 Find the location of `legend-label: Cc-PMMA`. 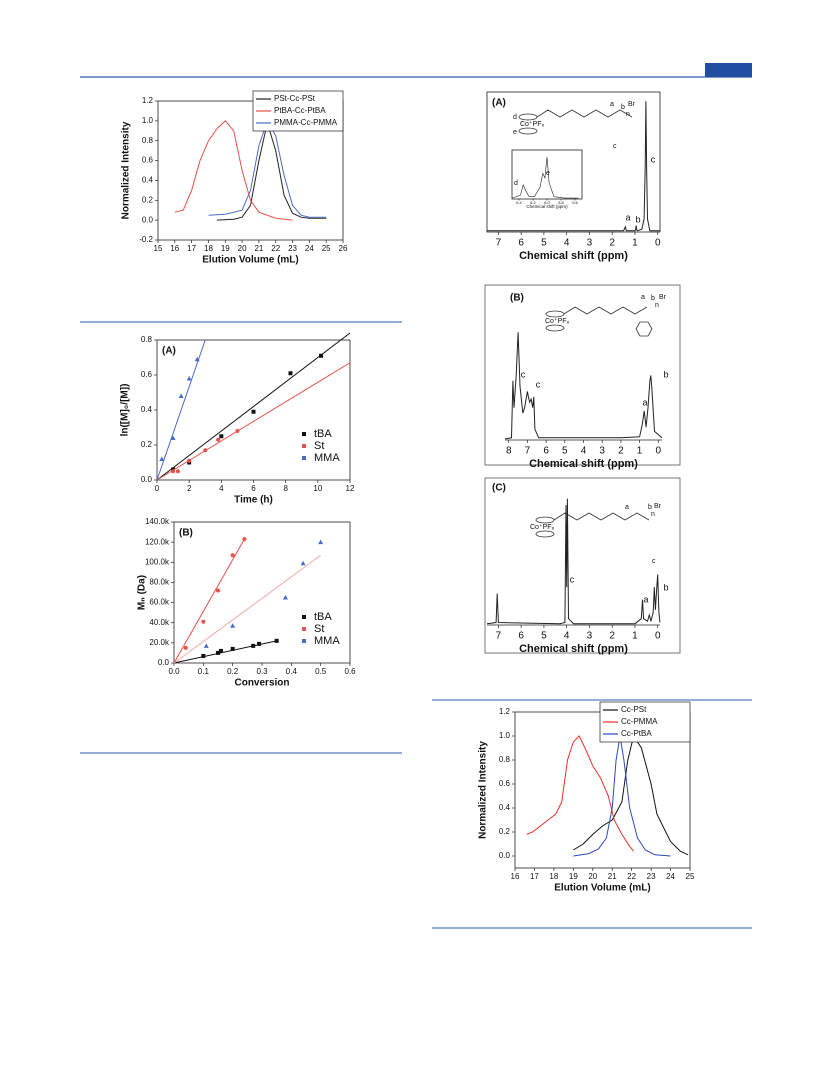

legend-label: Cc-PMMA is located at coordinates (639, 721).